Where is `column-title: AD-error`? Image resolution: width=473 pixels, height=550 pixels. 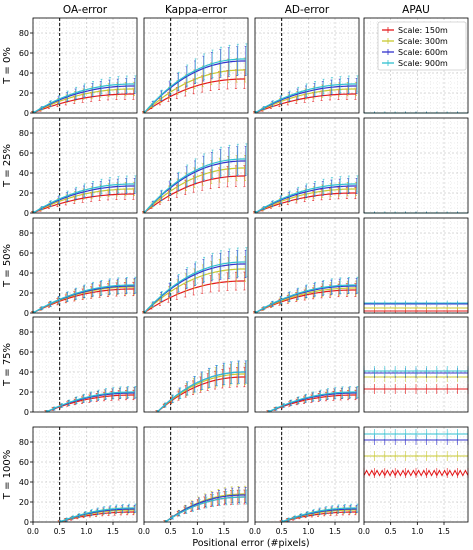 column-title: AD-error is located at coordinates (307, 10).